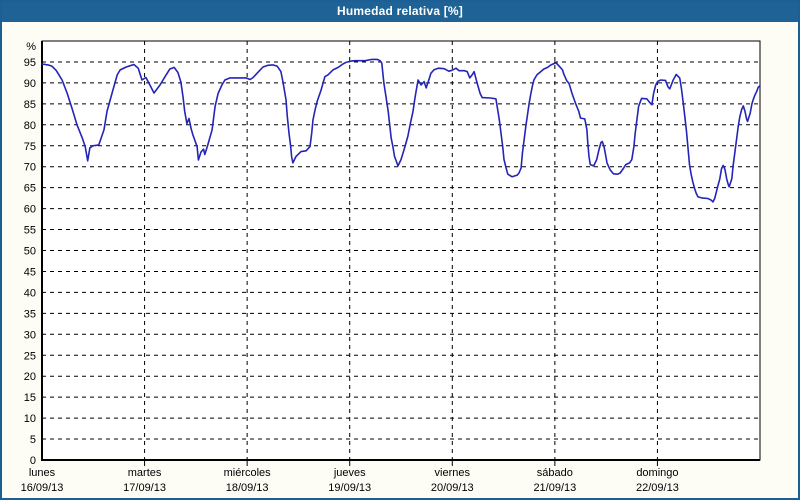 This screenshot has width=800, height=500. Describe the element at coordinates (30, 377) in the screenshot. I see `y-tick-label: 20` at that location.